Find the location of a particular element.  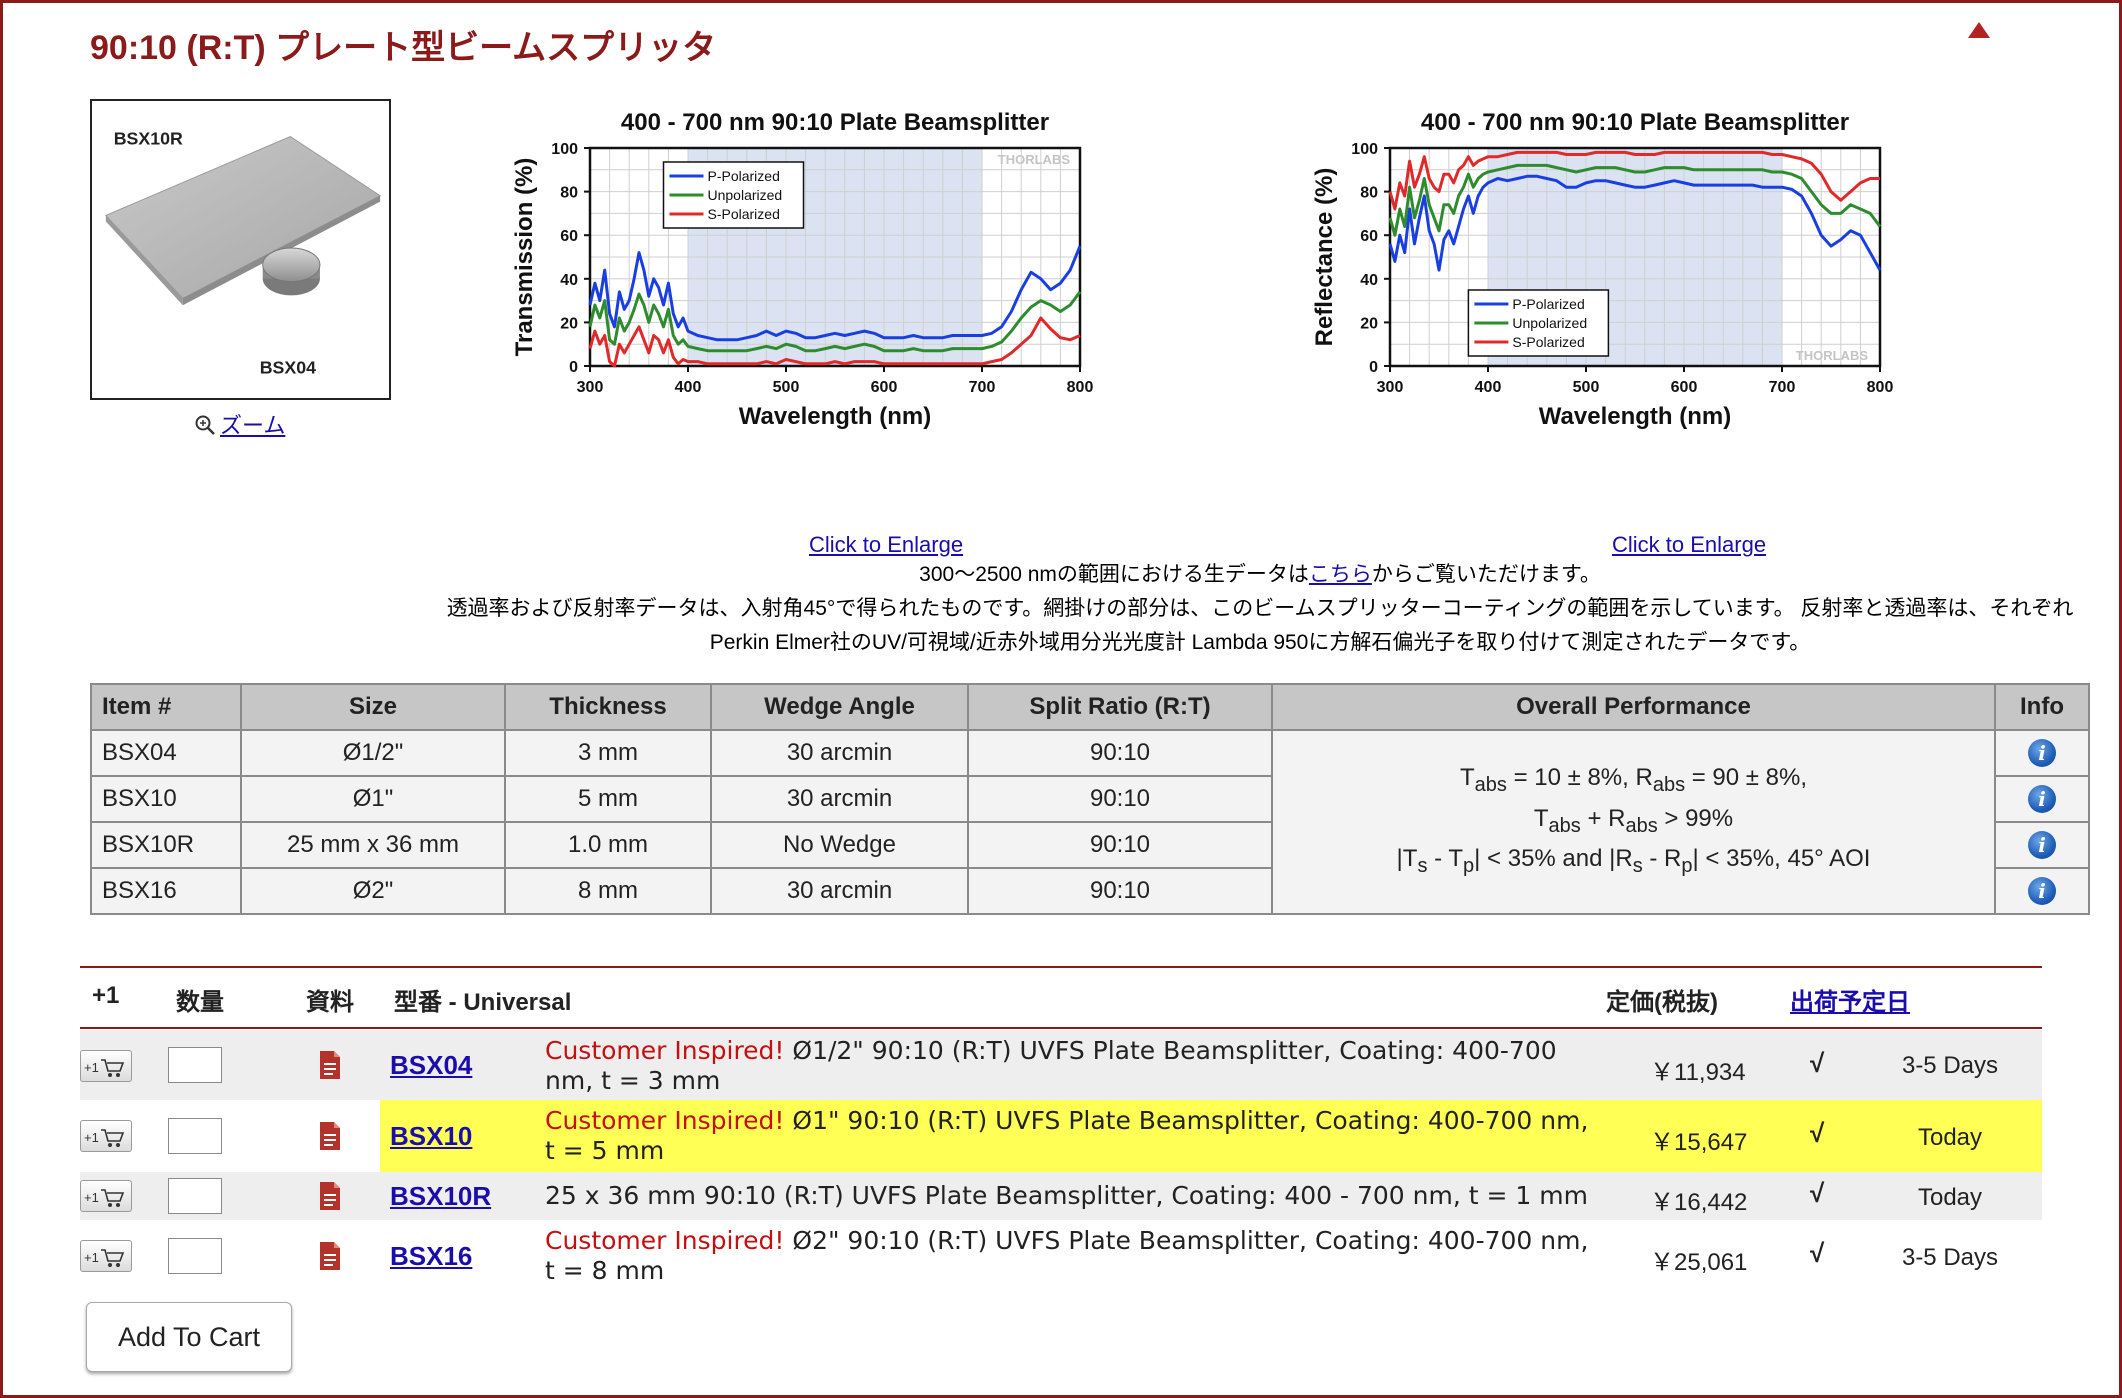

add-to-cart-button: Add To Cart is located at coordinates (189, 1337).